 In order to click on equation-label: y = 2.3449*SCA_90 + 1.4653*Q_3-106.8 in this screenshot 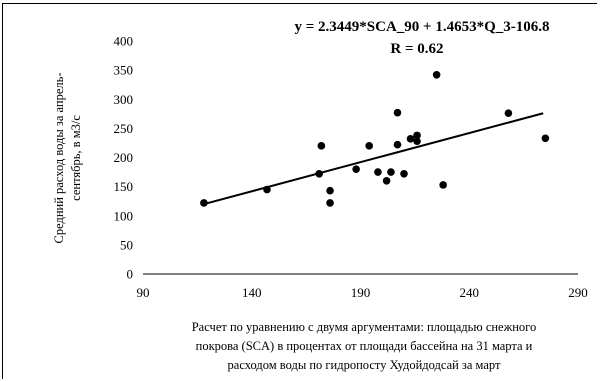, I will do `click(421, 27)`.